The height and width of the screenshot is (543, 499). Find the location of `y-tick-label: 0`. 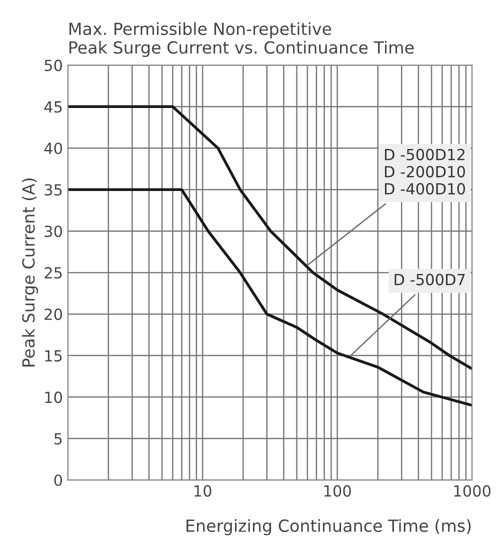

y-tick-label: 0 is located at coordinates (58, 480).